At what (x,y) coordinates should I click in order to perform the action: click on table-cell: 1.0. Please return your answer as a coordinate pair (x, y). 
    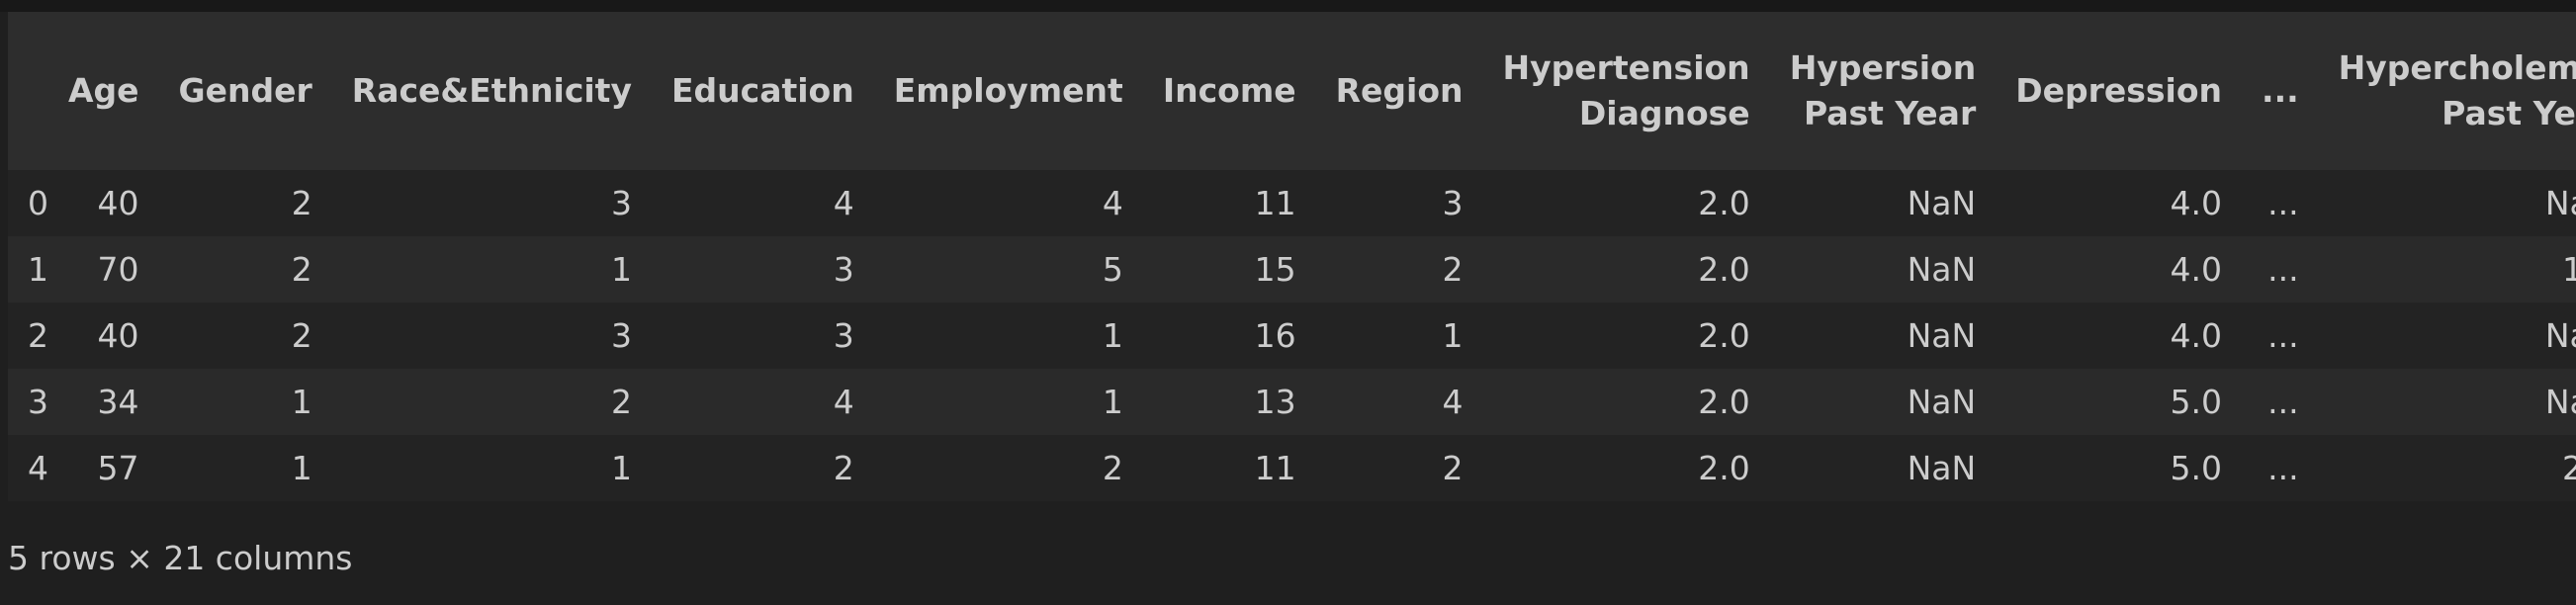
    Looking at the image, I should click on (2568, 269).